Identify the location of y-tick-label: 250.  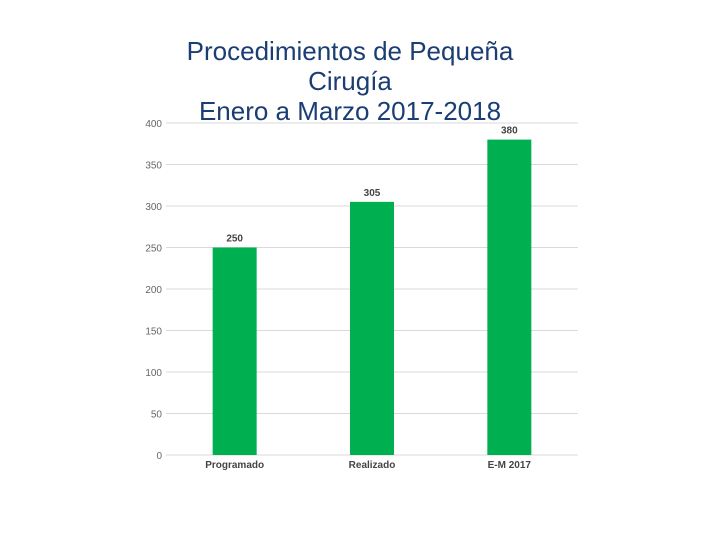
(153, 249).